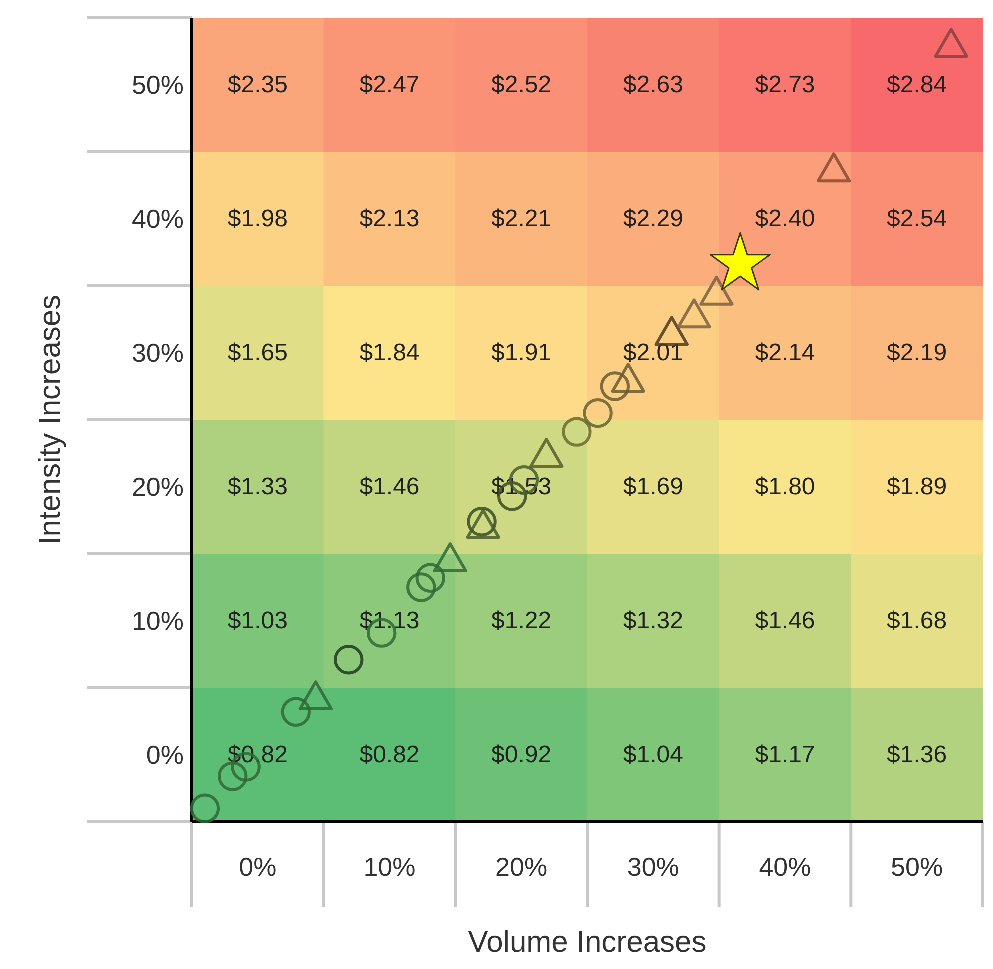 This screenshot has height=969, width=993. What do you see at coordinates (653, 867) in the screenshot?
I see `x-tick-label: 30%` at bounding box center [653, 867].